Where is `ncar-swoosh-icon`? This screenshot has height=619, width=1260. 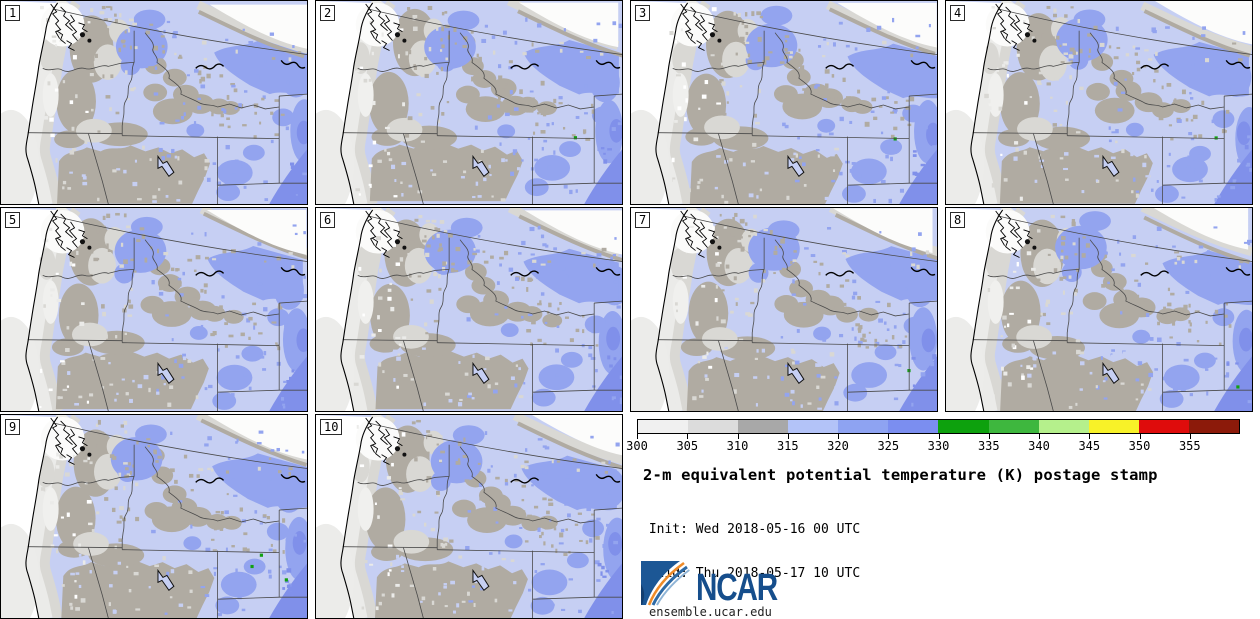
ncar-swoosh-icon is located at coordinates (665, 583).